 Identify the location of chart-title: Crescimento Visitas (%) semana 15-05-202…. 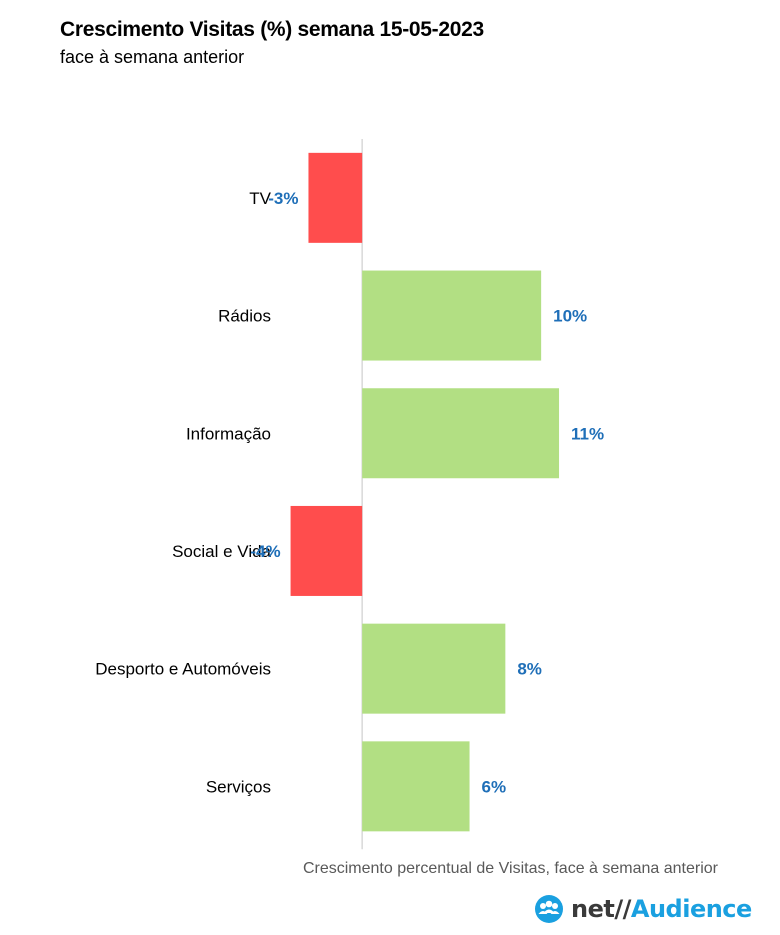
(272, 29).